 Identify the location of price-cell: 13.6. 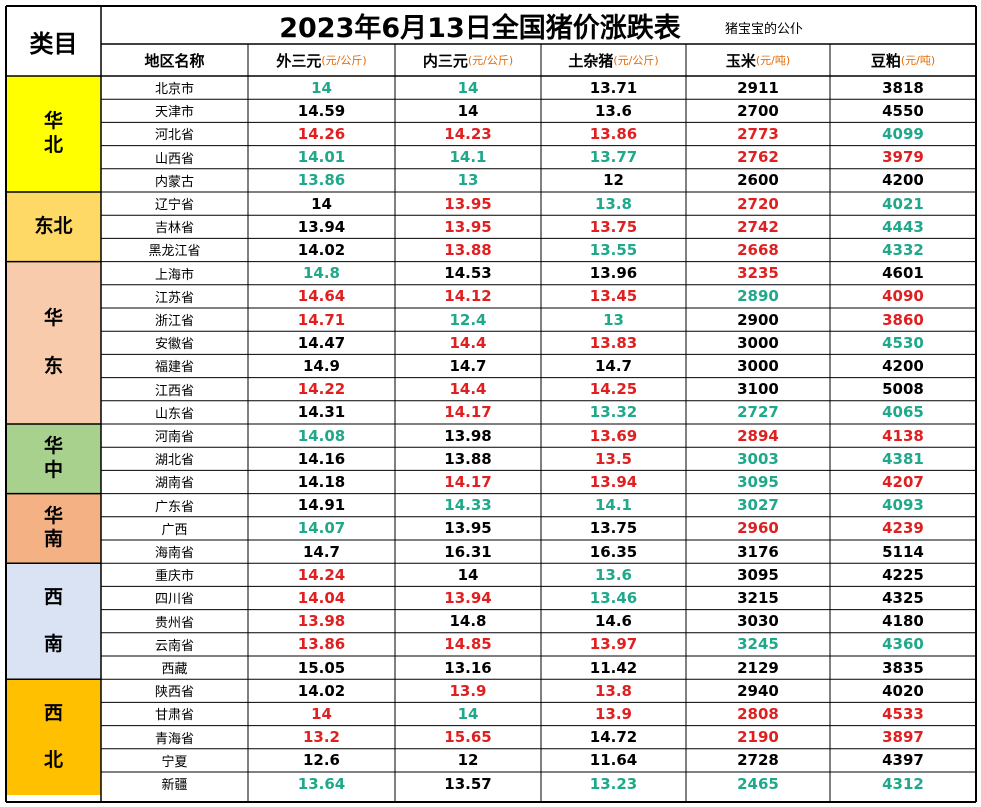
(613, 574).